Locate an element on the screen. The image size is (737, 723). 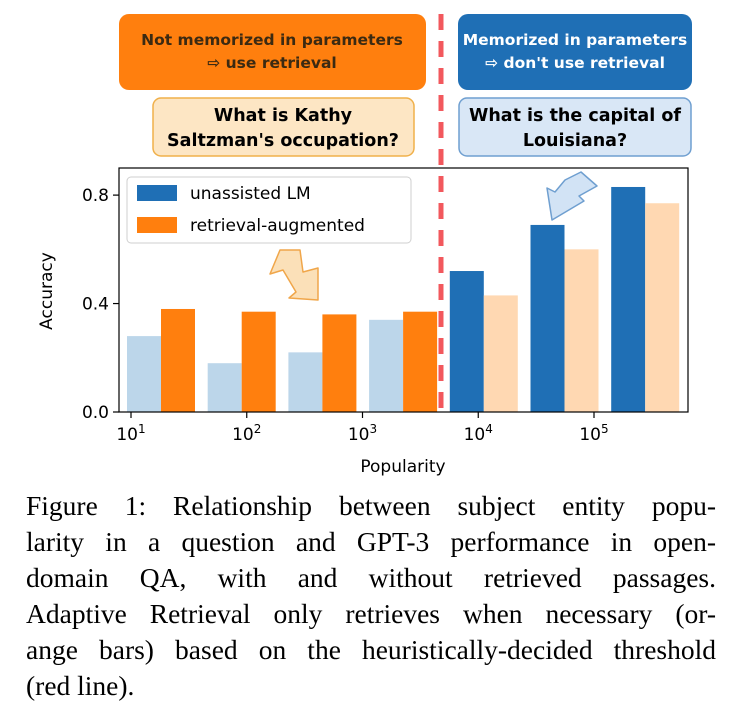
left-header-line1: Not memorized in parameters is located at coordinates (272, 40).